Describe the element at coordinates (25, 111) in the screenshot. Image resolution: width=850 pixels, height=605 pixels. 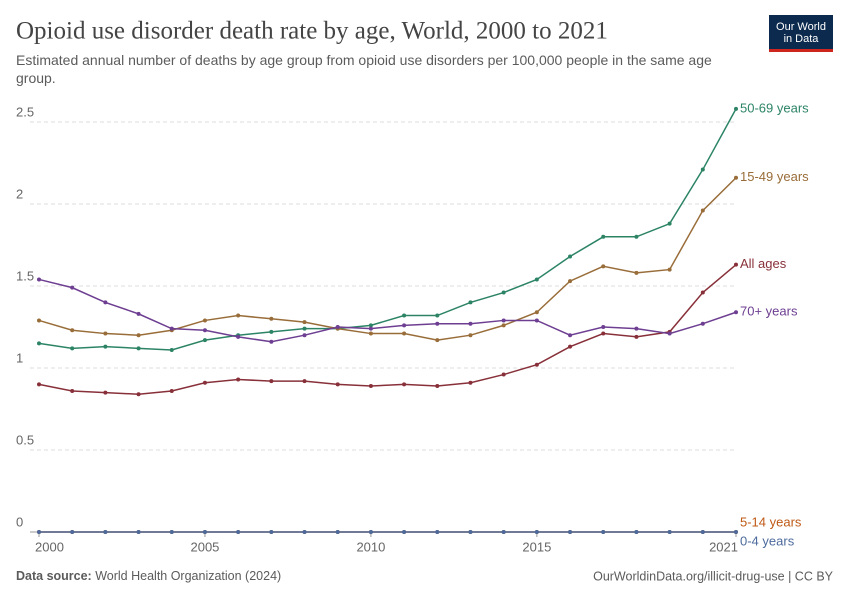
I see `y-tick-label: 2.5` at that location.